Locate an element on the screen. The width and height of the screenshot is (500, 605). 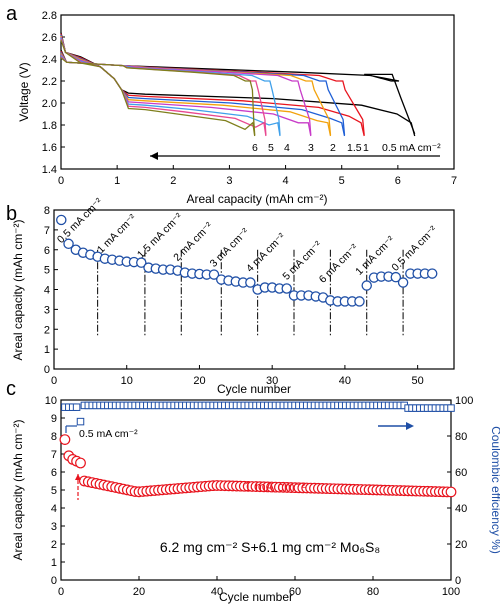
panel-a-rate-label: 0.5 mA cm⁻² is located at coordinates (411, 148).